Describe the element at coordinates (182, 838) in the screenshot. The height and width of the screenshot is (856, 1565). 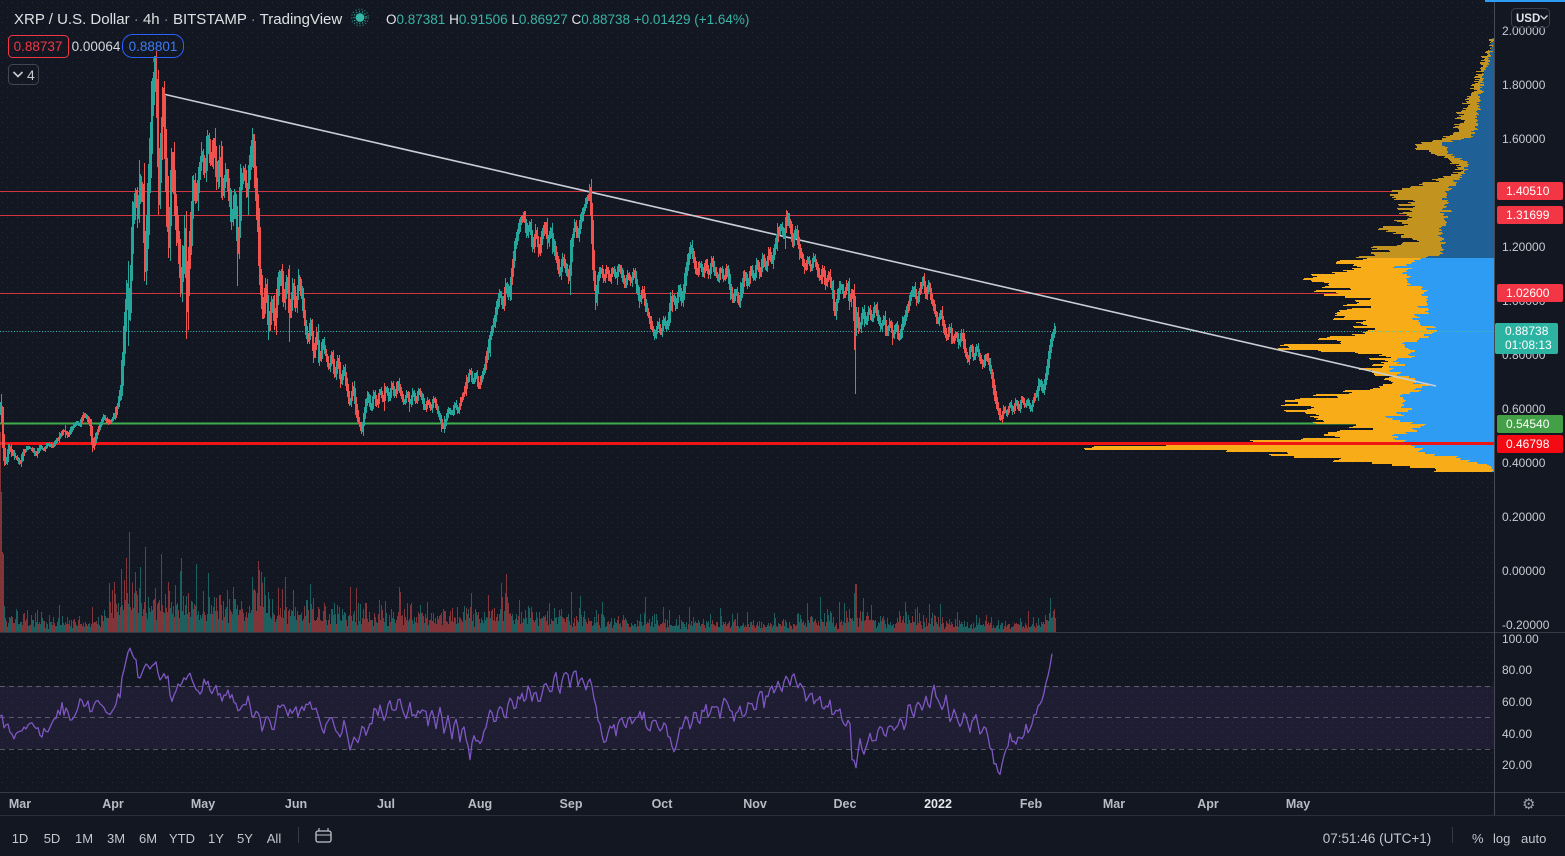
I see `svg-text: YTD` at that location.